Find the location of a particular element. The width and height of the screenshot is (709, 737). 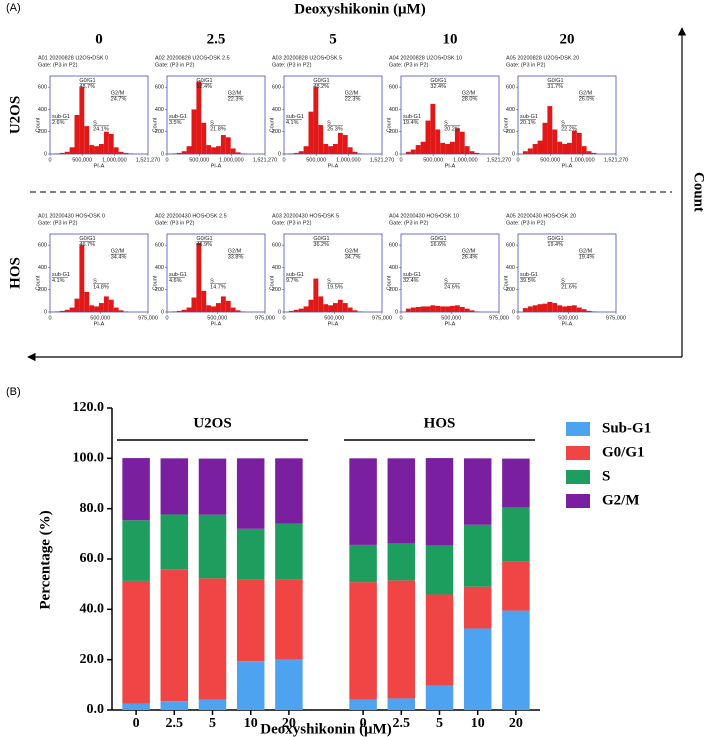

gate-value: 48.2% is located at coordinates (321, 87).